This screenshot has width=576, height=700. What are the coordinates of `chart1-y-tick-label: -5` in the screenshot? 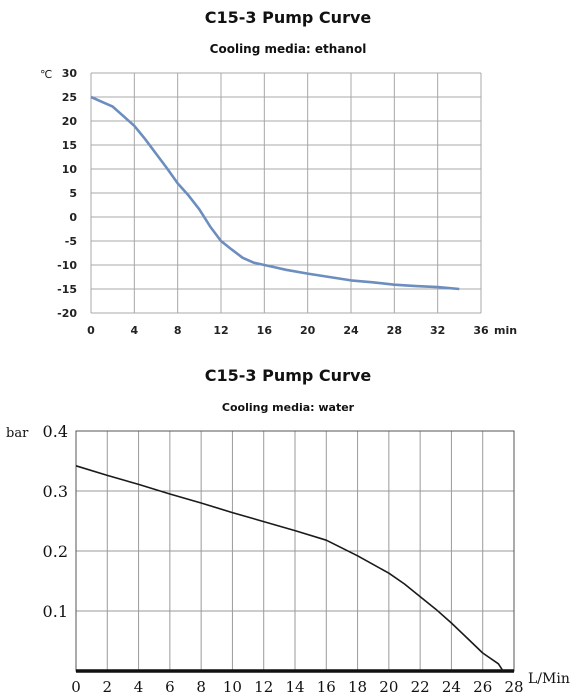 It's located at (71, 241).